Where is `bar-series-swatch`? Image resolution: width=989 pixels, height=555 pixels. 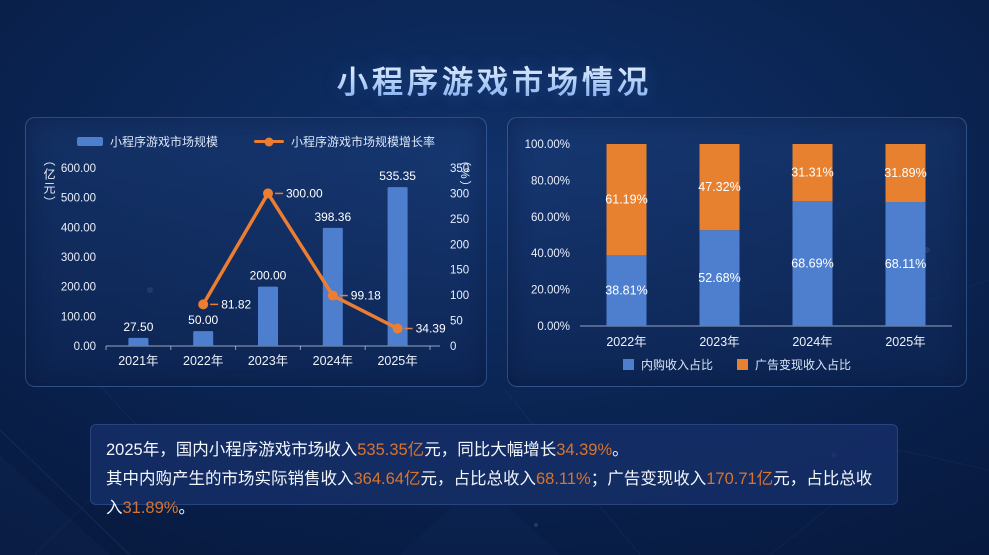 bar-series-swatch is located at coordinates (89, 141).